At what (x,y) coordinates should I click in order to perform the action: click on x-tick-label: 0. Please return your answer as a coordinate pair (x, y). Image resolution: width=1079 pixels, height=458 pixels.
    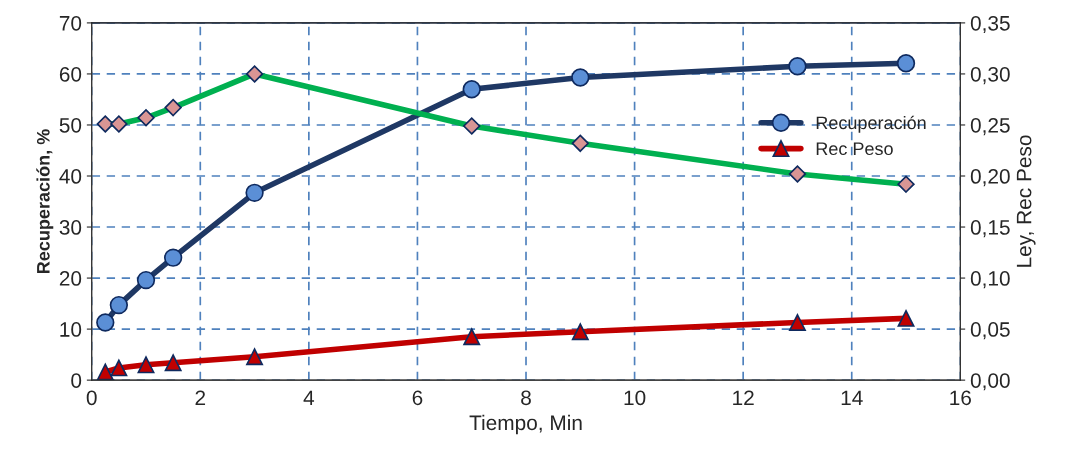
    Looking at the image, I should click on (91, 398).